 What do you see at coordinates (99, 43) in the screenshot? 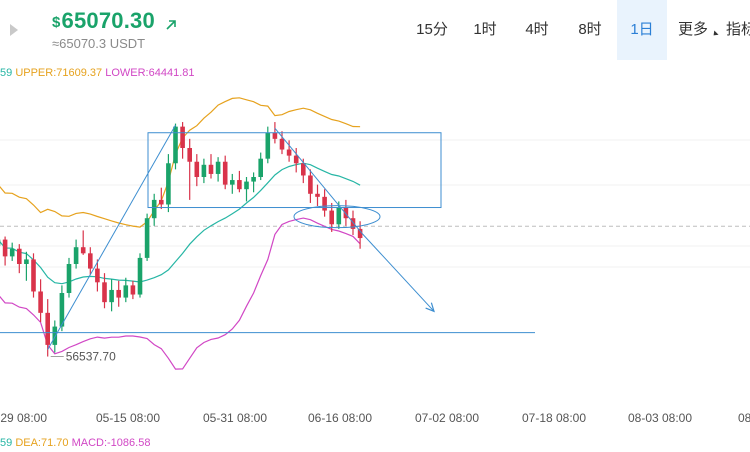
I see `price-usdt: ≈65070.3 USDT` at bounding box center [99, 43].